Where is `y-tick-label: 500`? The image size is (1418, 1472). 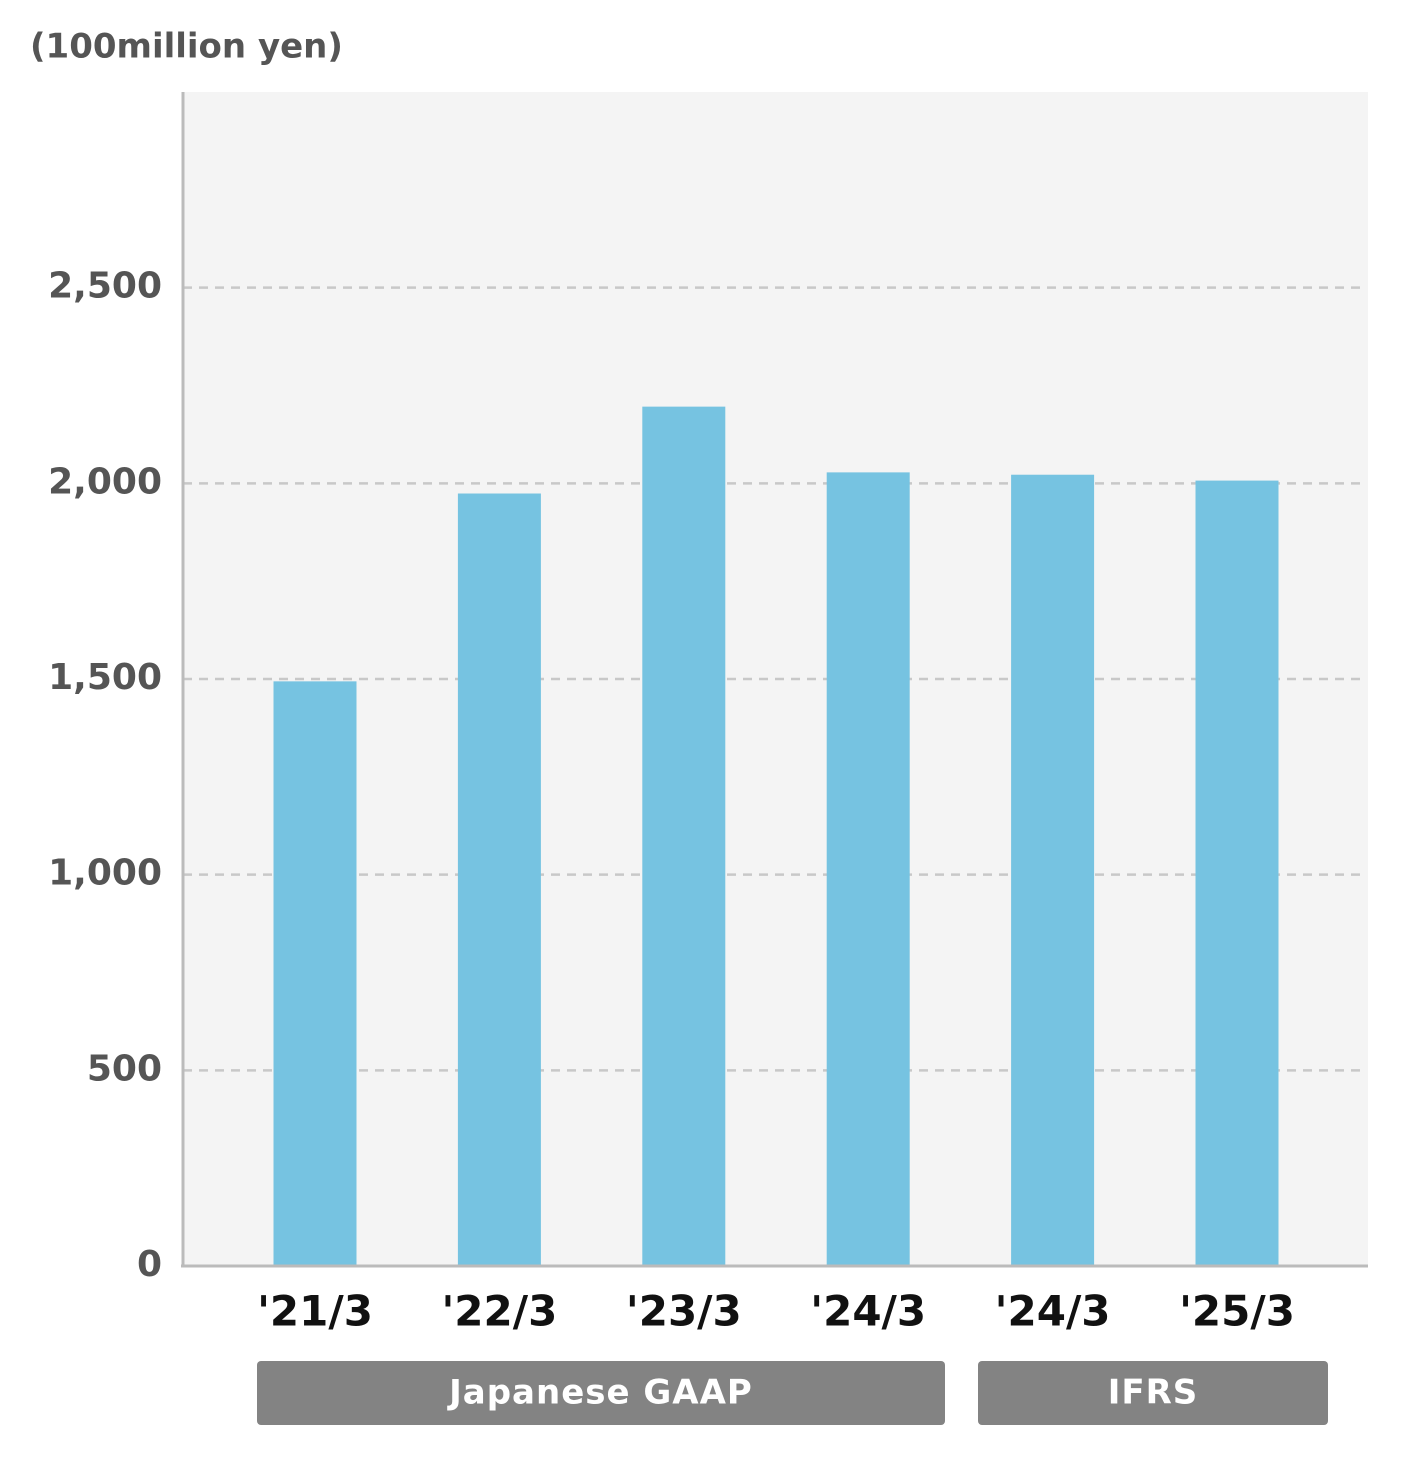 y-tick-label: 500 is located at coordinates (124, 1068).